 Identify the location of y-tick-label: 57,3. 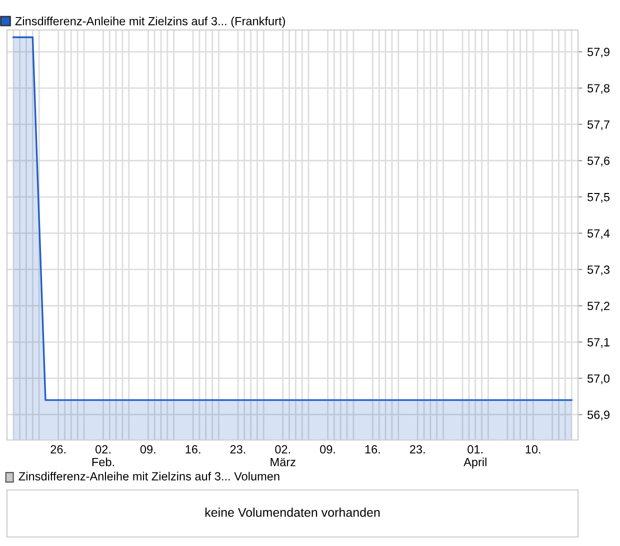
(599, 271).